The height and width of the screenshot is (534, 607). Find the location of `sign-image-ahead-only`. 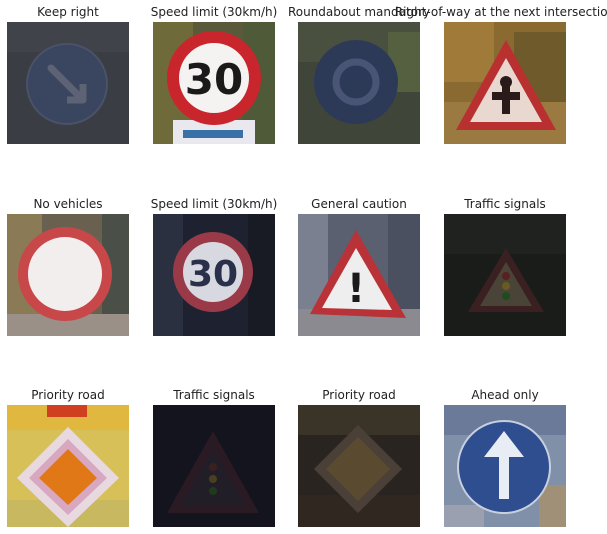

sign-image-ahead-only is located at coordinates (505, 466).